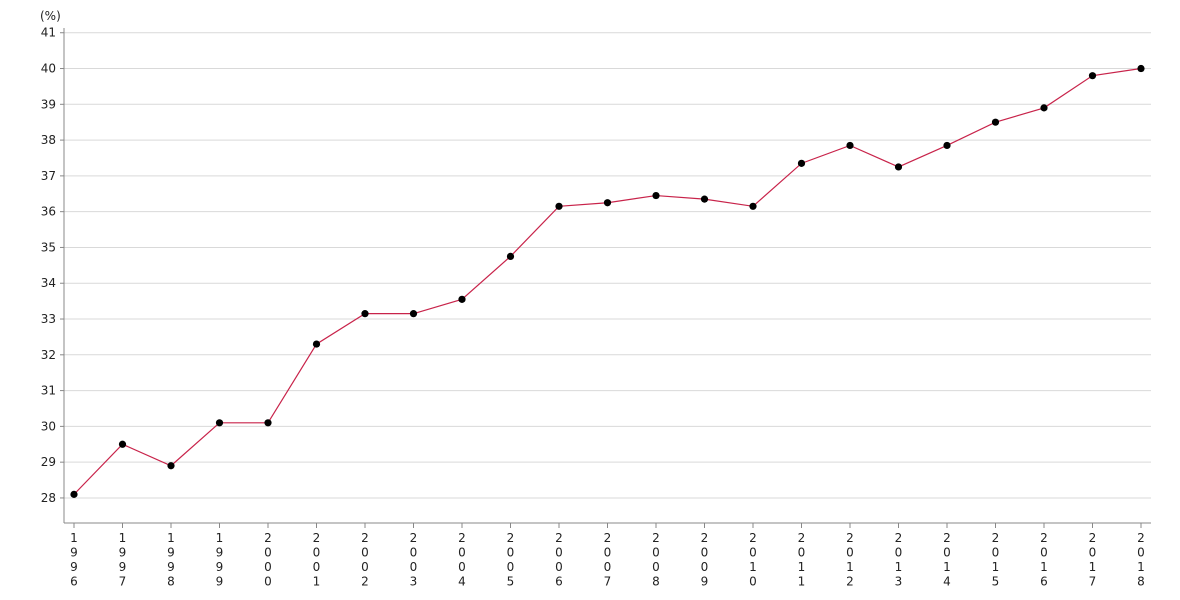 This screenshot has height=600, width=1180. I want to click on y-tick-label: 36, so click(48, 212).